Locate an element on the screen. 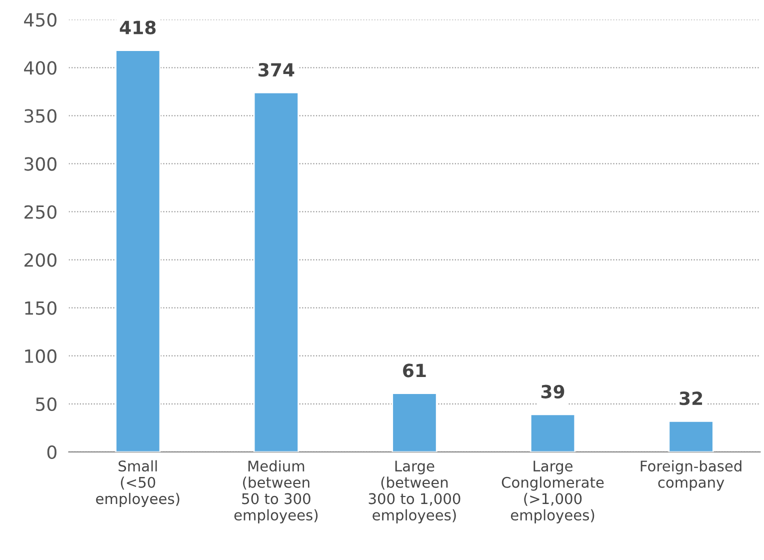 The width and height of the screenshot is (764, 560). y-tick-label: 300 is located at coordinates (40, 164).